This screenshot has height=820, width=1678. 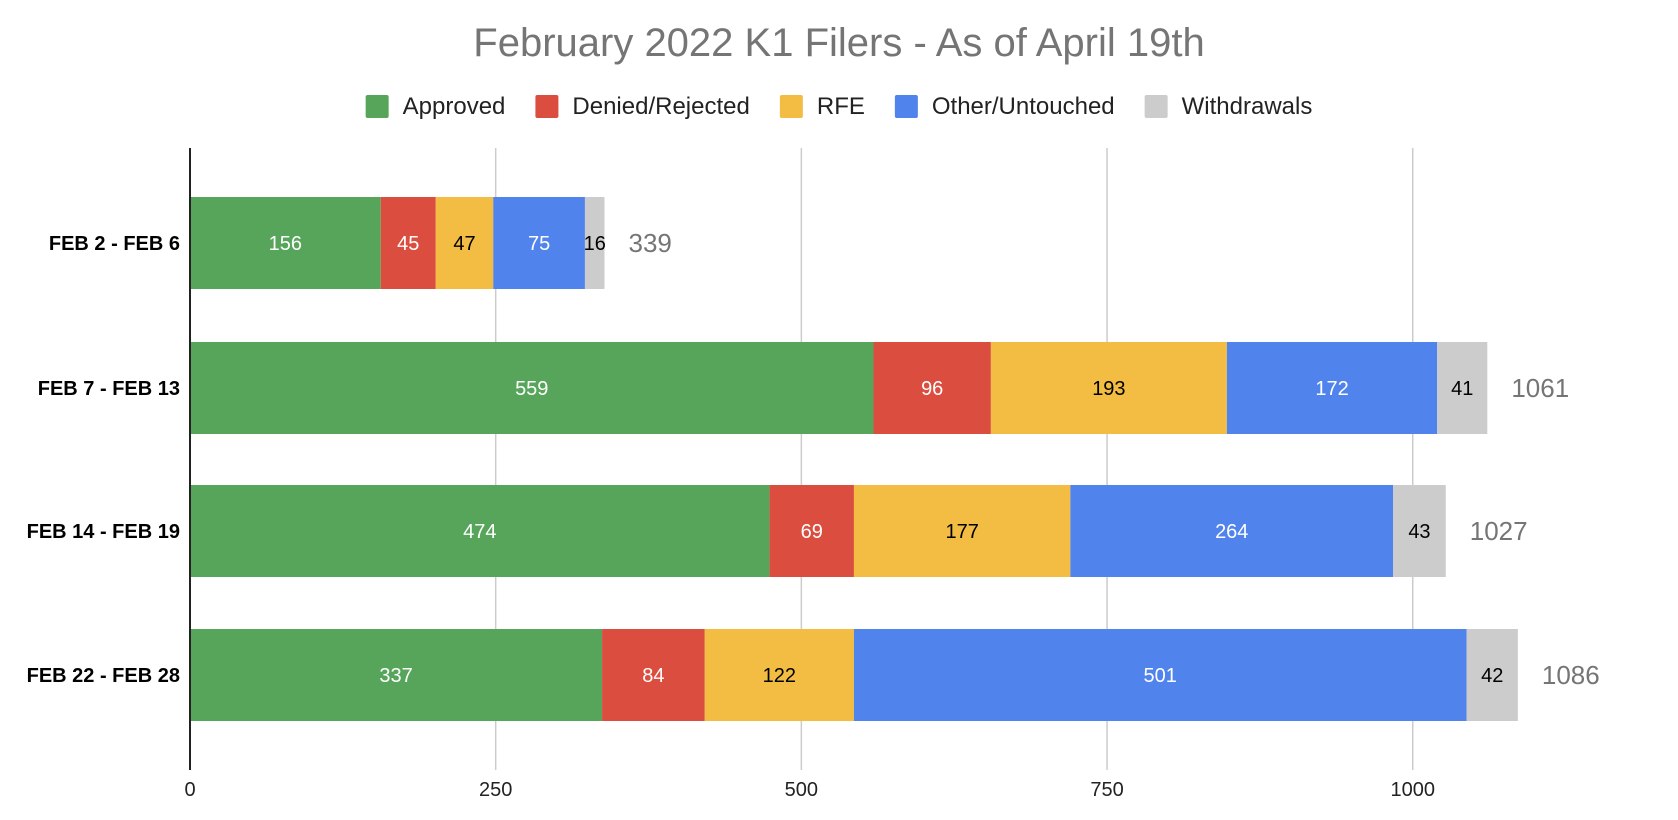 I want to click on bar-value-label: 41, so click(x=1462, y=389).